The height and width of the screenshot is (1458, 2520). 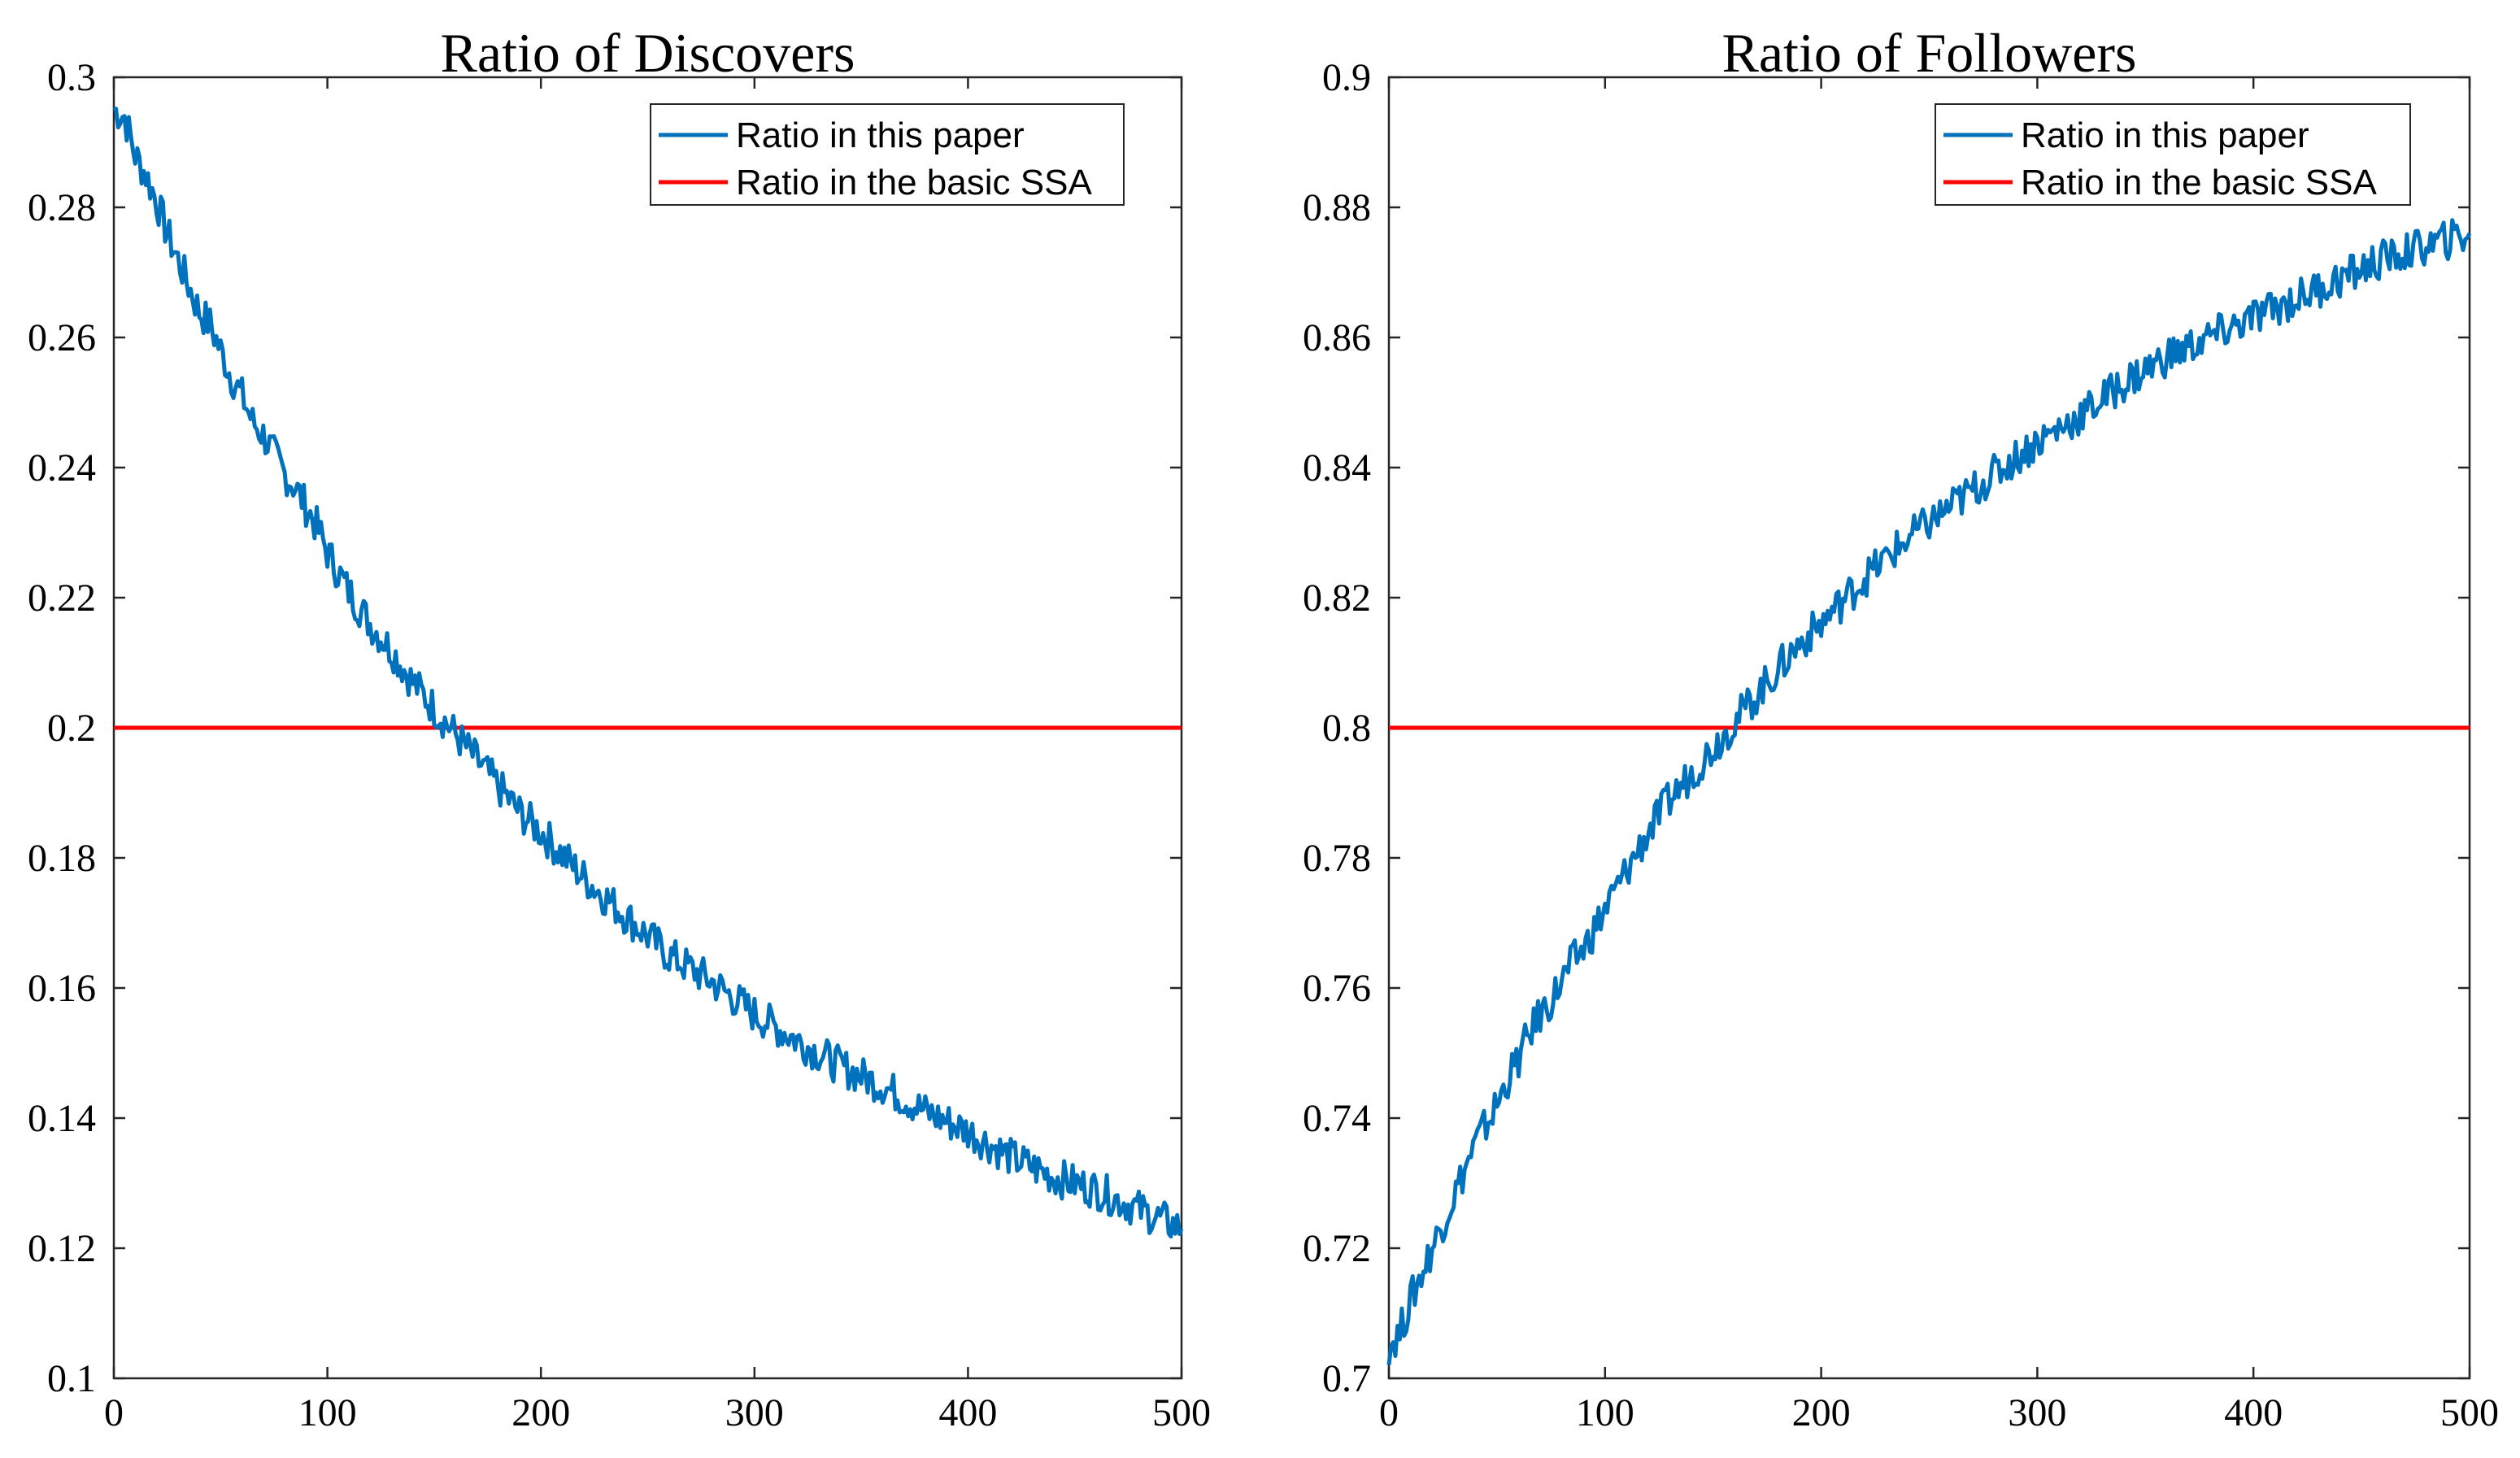 What do you see at coordinates (1346, 1378) in the screenshot?
I see `y-tick-label: 0.7` at bounding box center [1346, 1378].